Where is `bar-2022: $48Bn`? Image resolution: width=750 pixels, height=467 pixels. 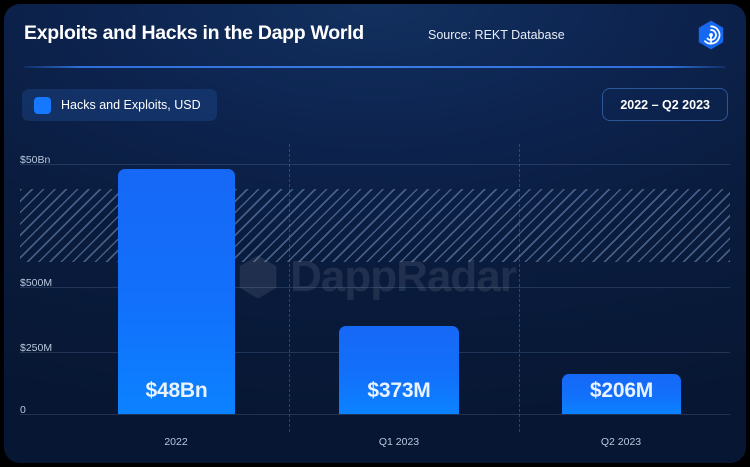
bar-2022: $48Bn is located at coordinates (176, 291).